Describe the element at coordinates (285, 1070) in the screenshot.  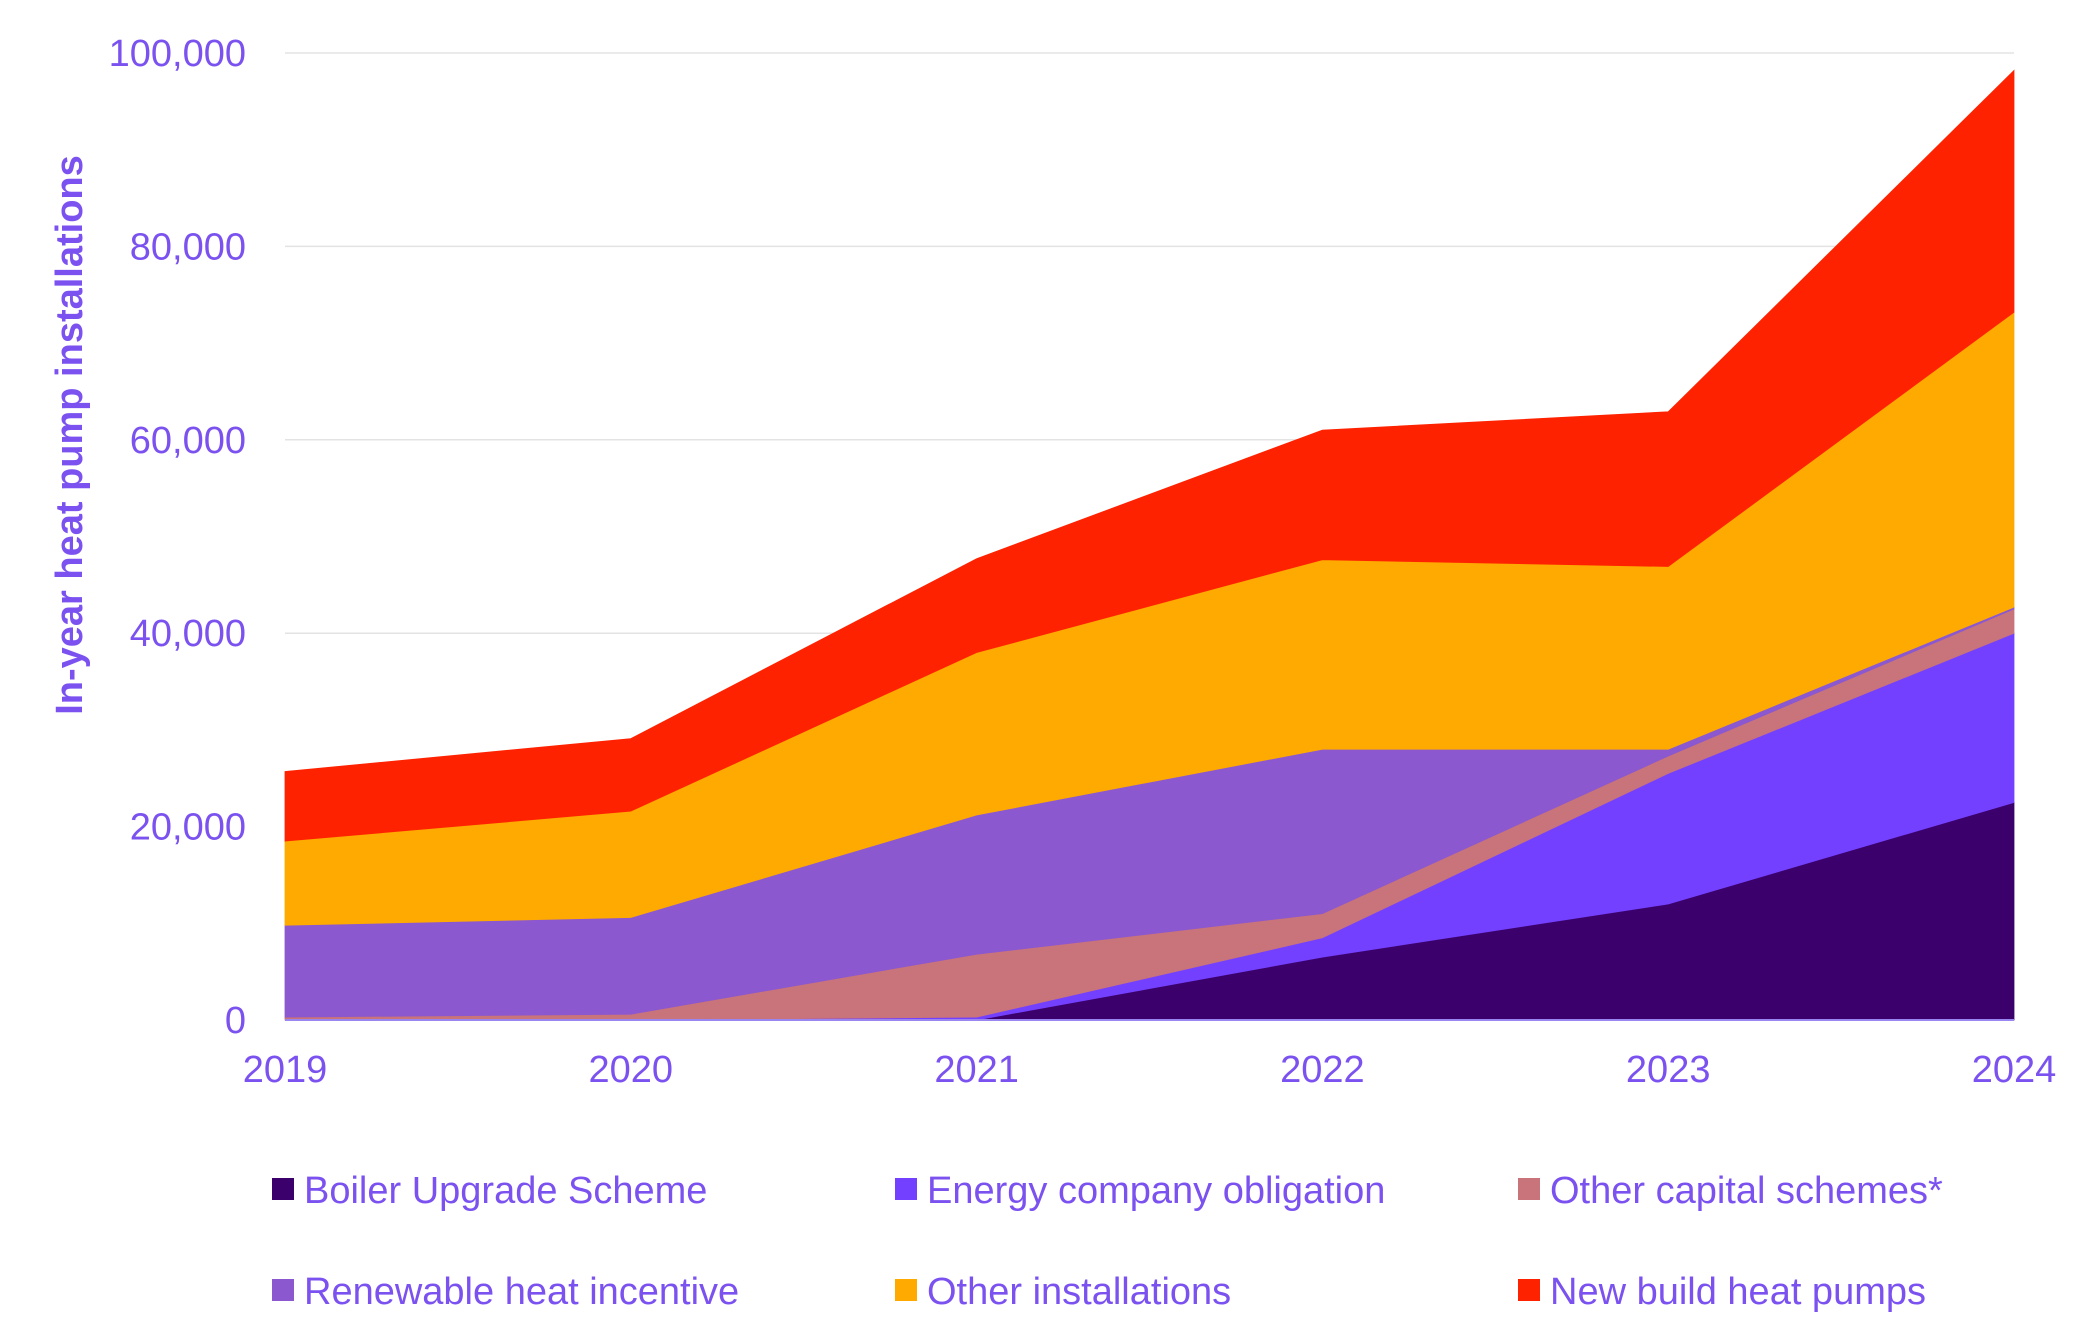
I see `x-tick-label: 2019` at that location.